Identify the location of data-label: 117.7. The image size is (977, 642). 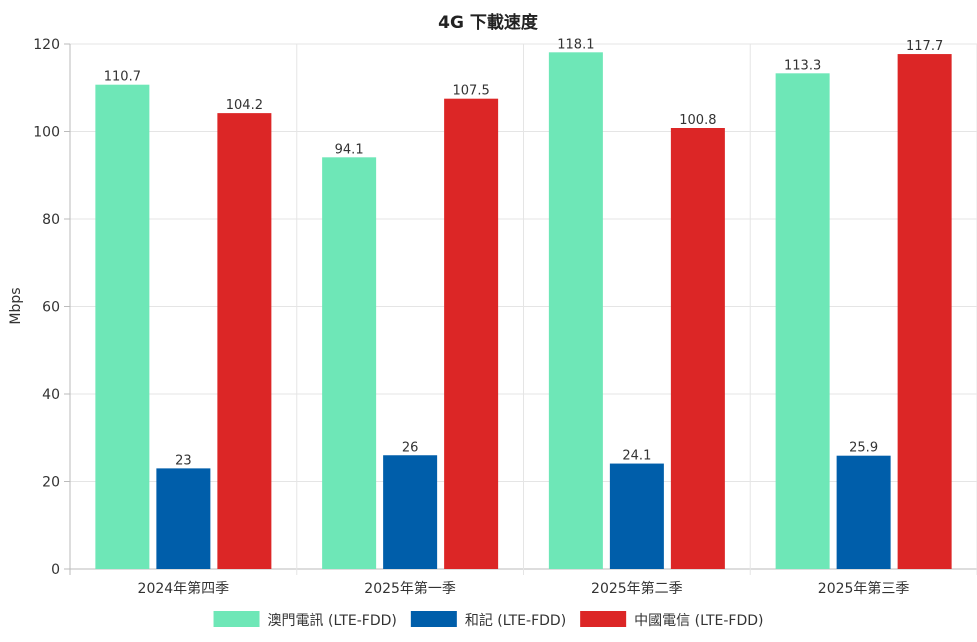
(924, 46).